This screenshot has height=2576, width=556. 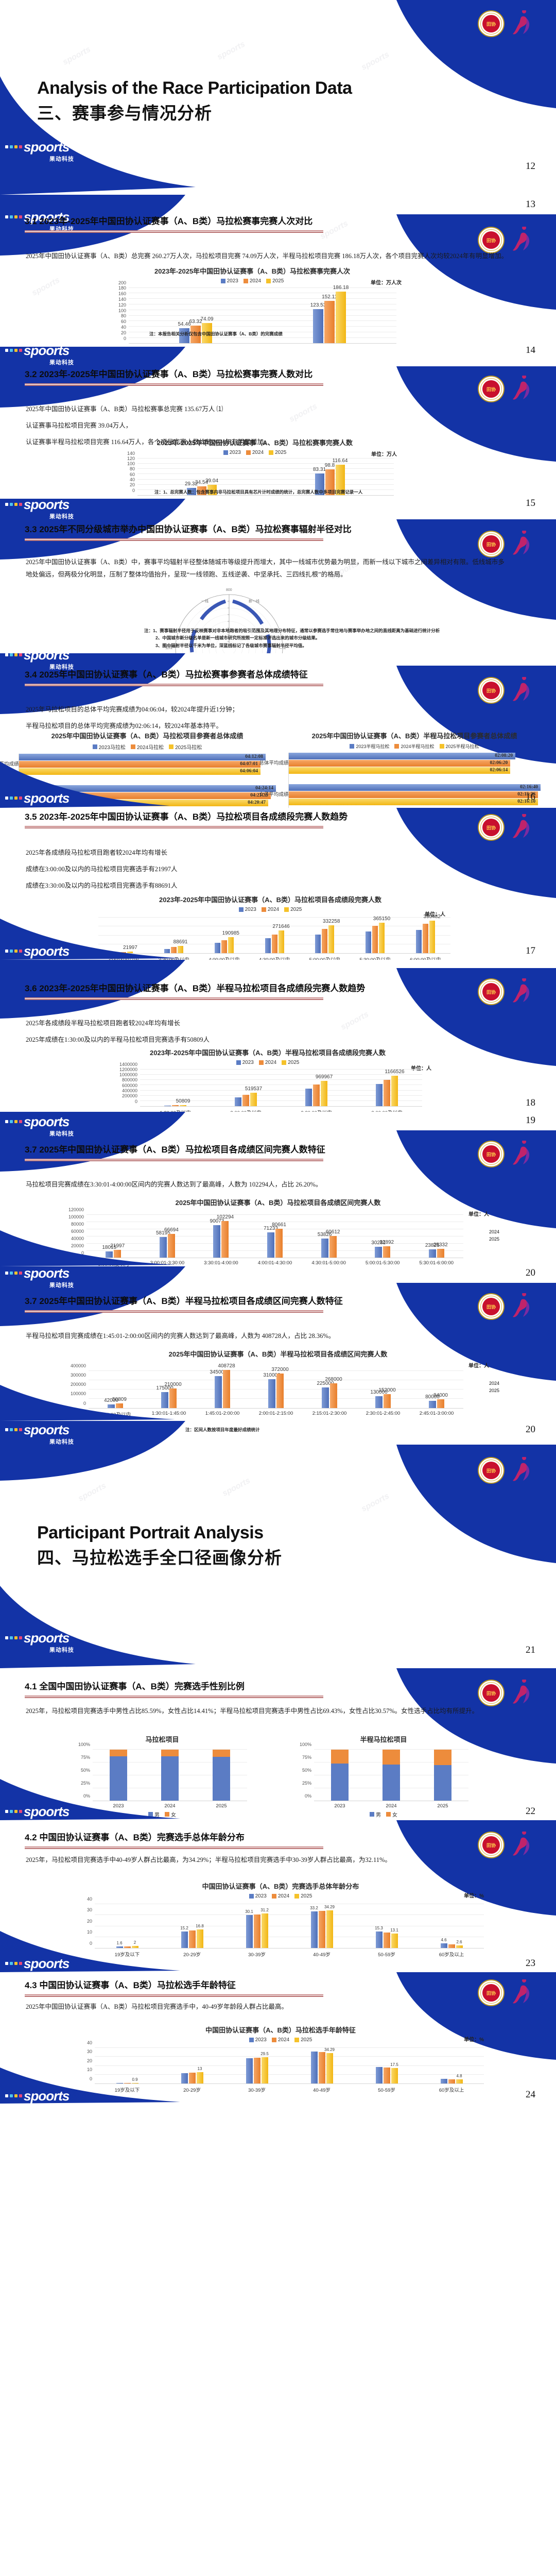 What do you see at coordinates (164, 1397) in the screenshot?
I see `bar: 175000` at bounding box center [164, 1397].